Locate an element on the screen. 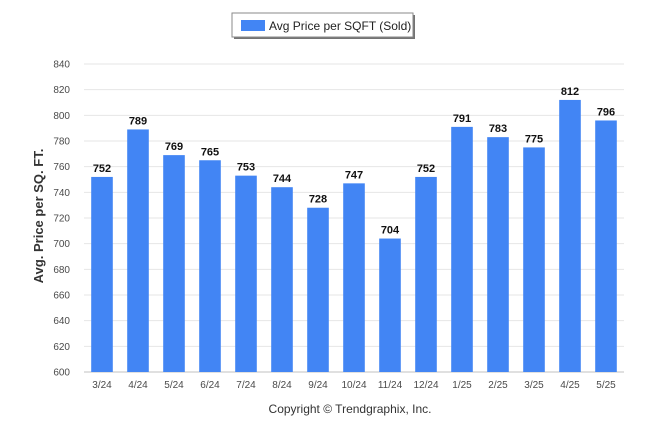 The image size is (646, 434). legend-swatch is located at coordinates (253, 25).